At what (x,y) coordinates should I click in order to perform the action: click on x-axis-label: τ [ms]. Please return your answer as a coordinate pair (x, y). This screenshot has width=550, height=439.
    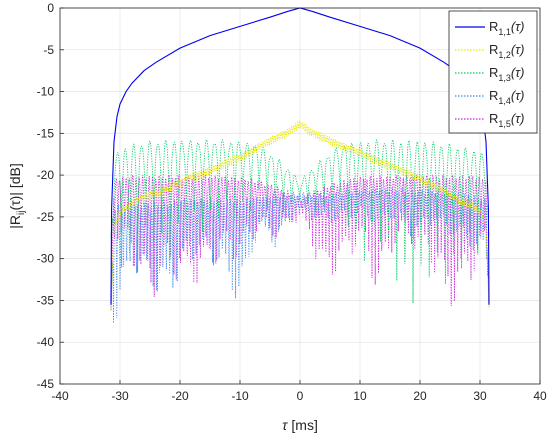
    Looking at the image, I should click on (300, 425).